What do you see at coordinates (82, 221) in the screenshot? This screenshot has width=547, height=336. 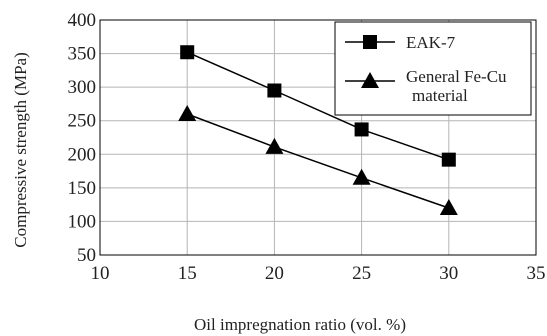 I see `y-tick-label: 100` at bounding box center [82, 221].